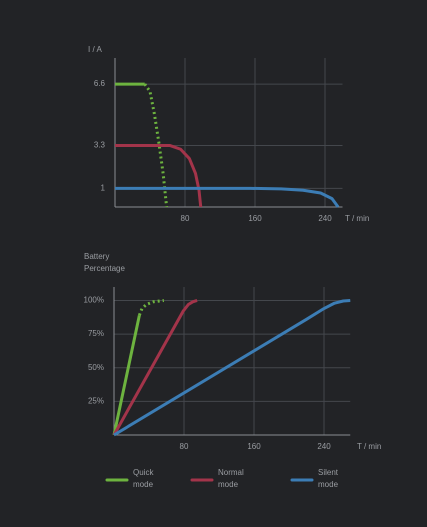 This screenshot has width=427, height=527. Describe the element at coordinates (100, 145) in the screenshot. I see `y-tick-label: 3.3` at that location.